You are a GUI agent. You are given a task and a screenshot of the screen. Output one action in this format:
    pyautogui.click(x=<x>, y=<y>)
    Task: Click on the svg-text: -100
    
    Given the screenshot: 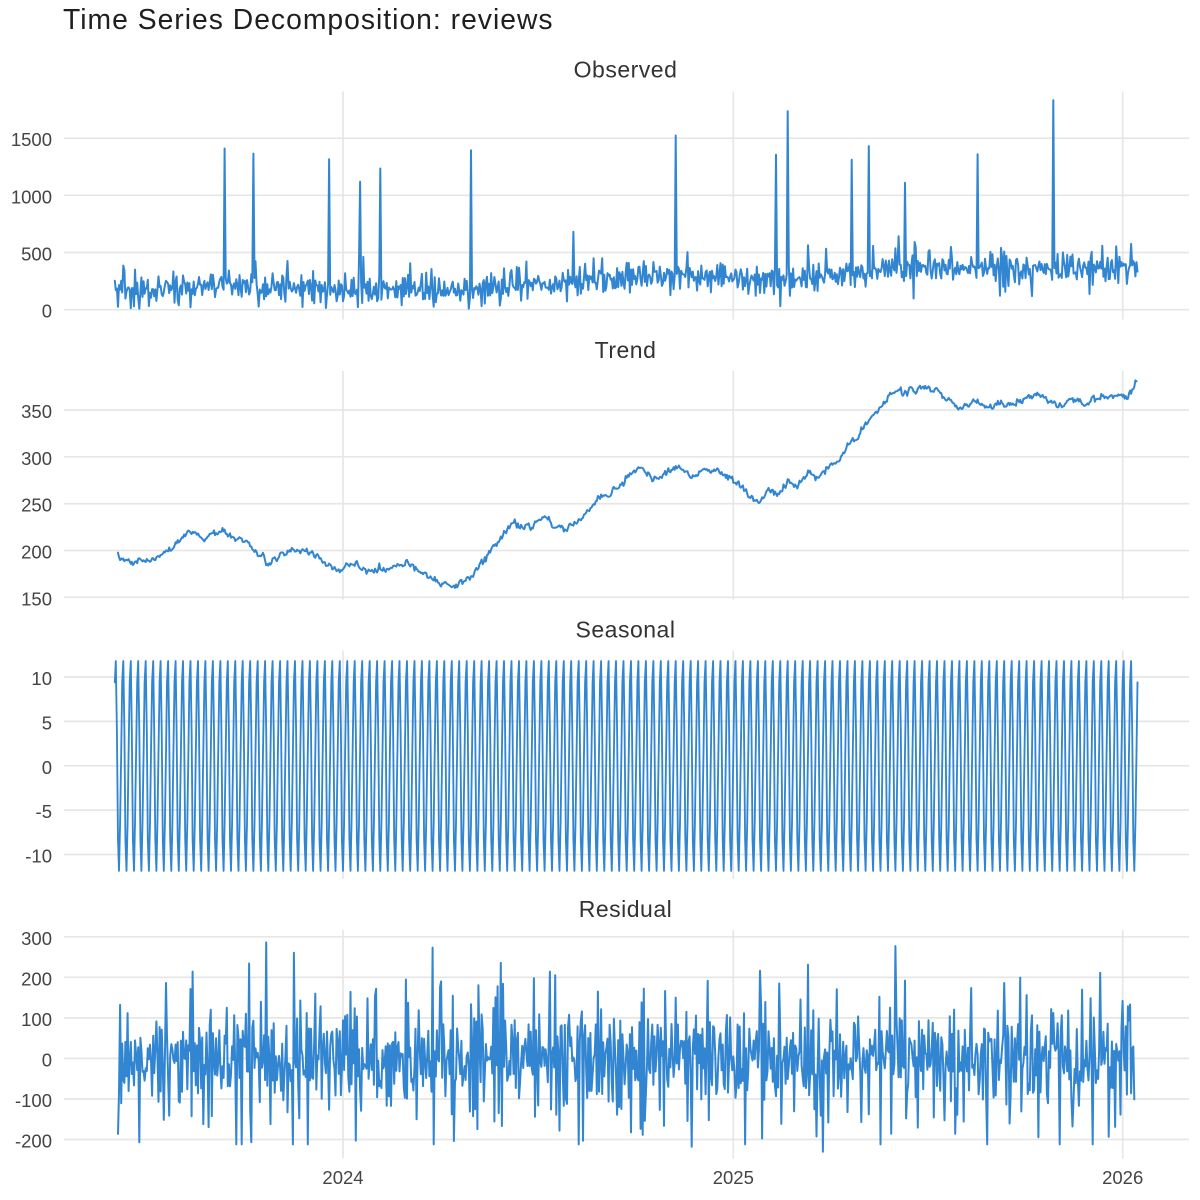 What is the action you would take?
    pyautogui.click(x=33, y=1100)
    